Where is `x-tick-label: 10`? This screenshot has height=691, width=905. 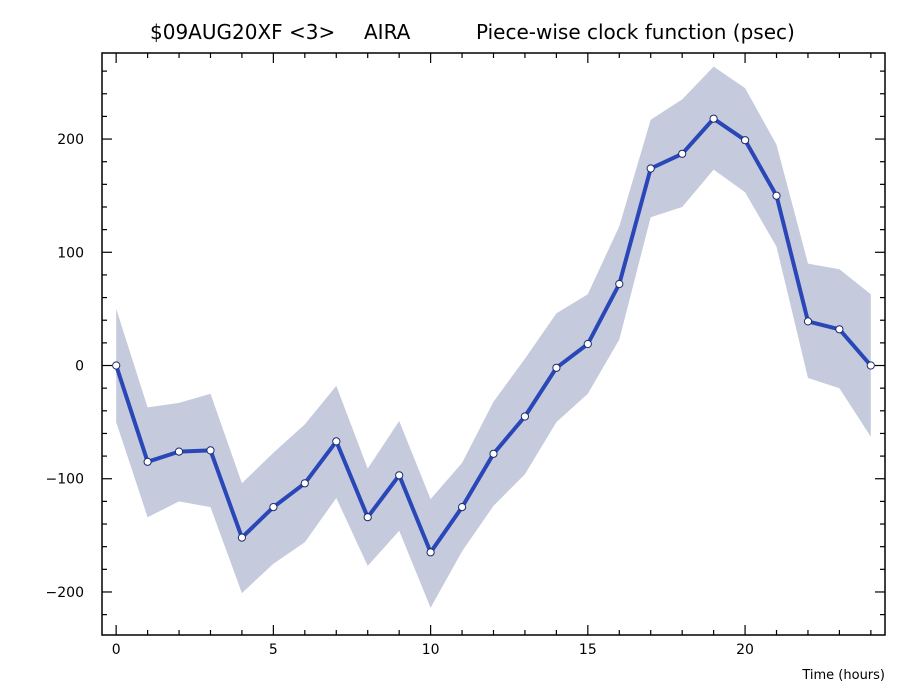 x-tick-label: 10 is located at coordinates (431, 650).